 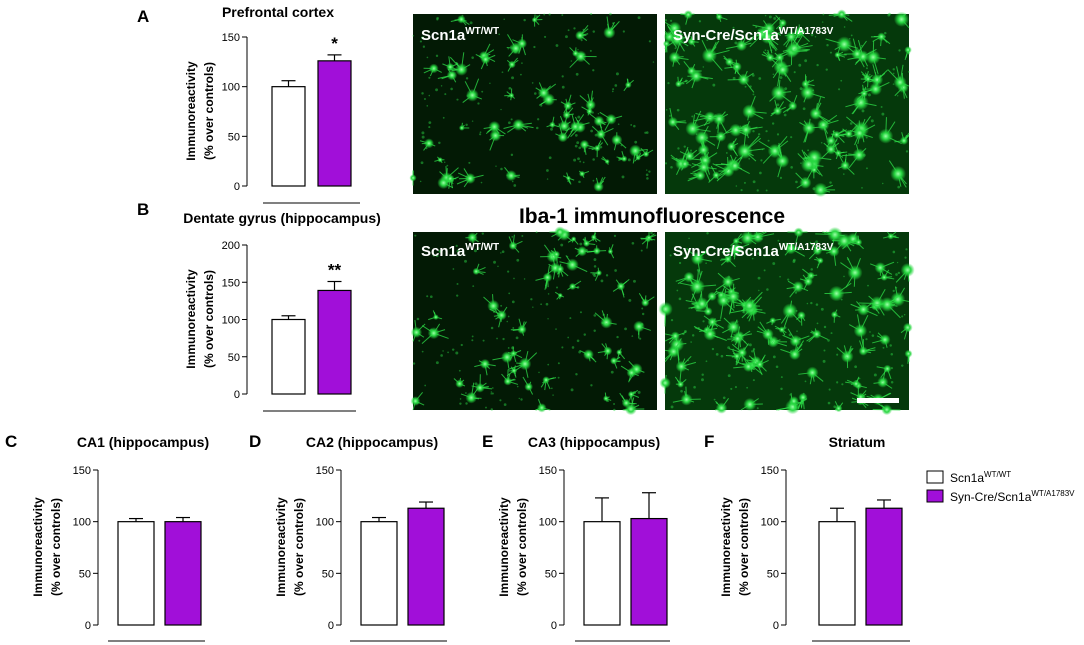 I want to click on legend: Scn1aWT/WT Syn-Cre/Scn1aWT/A1783V, so click(x=1000, y=487).